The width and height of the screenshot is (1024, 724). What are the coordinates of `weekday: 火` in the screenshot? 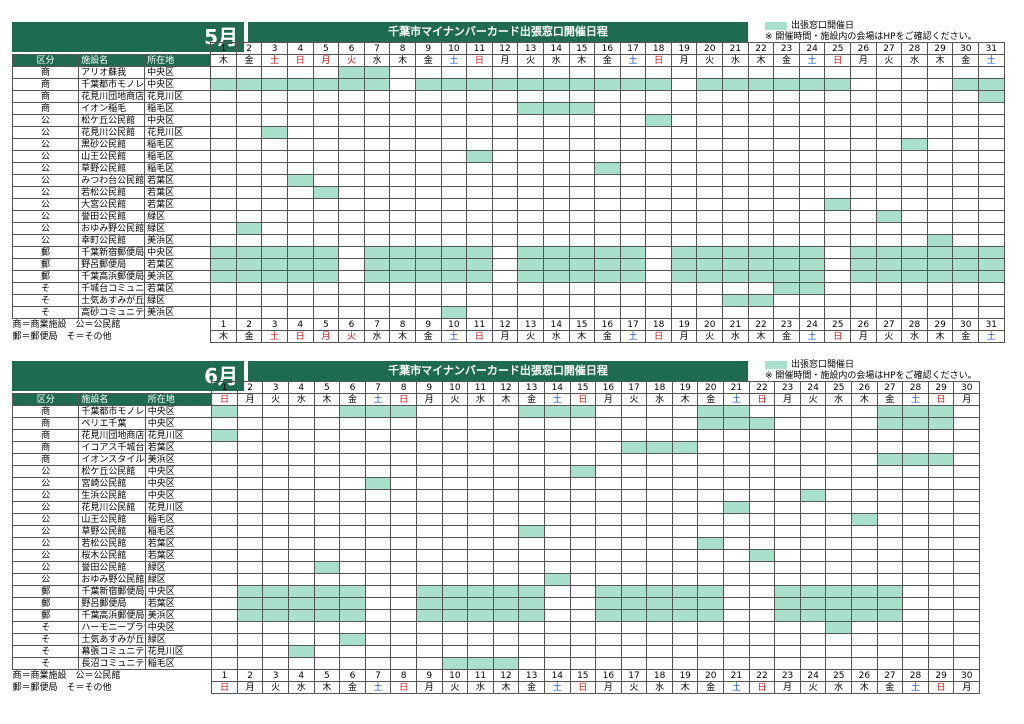 It's located at (530, 336).